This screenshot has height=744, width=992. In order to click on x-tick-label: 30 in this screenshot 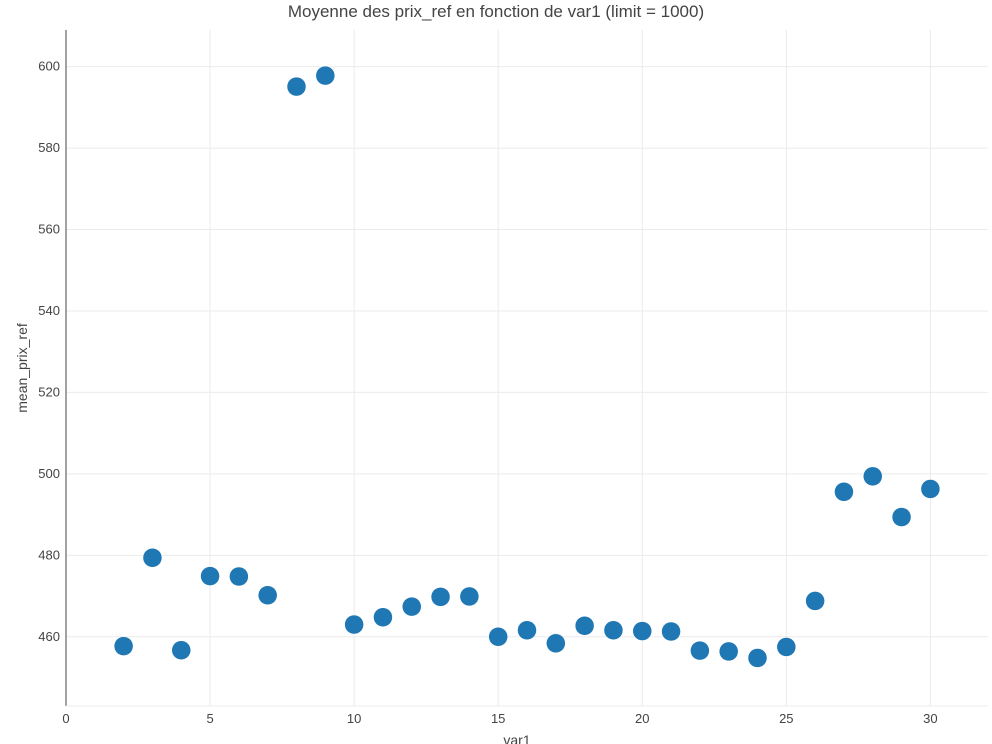, I will do `click(930, 718)`.